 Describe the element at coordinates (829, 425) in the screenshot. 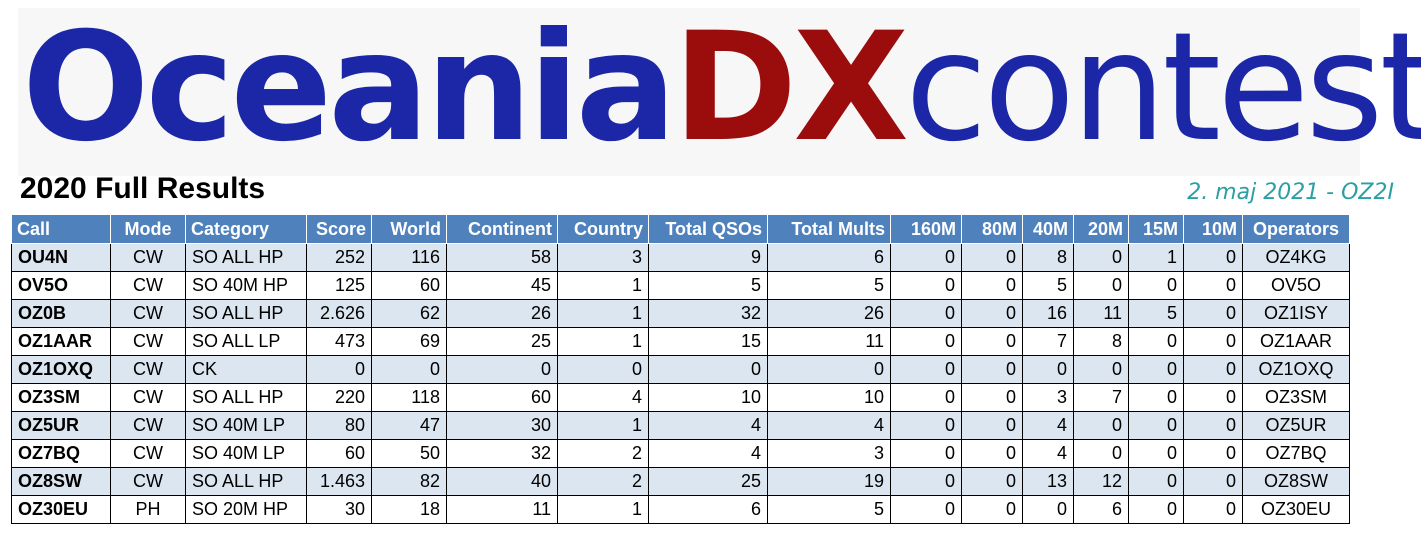

I see `cell-total-mults: 4` at that location.